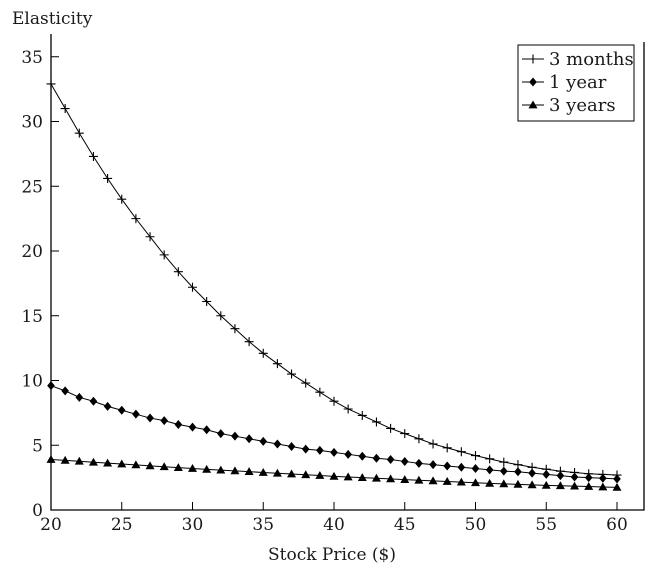 The image size is (657, 569). What do you see at coordinates (334, 525) in the screenshot?
I see `x-tick-label: 40` at bounding box center [334, 525].